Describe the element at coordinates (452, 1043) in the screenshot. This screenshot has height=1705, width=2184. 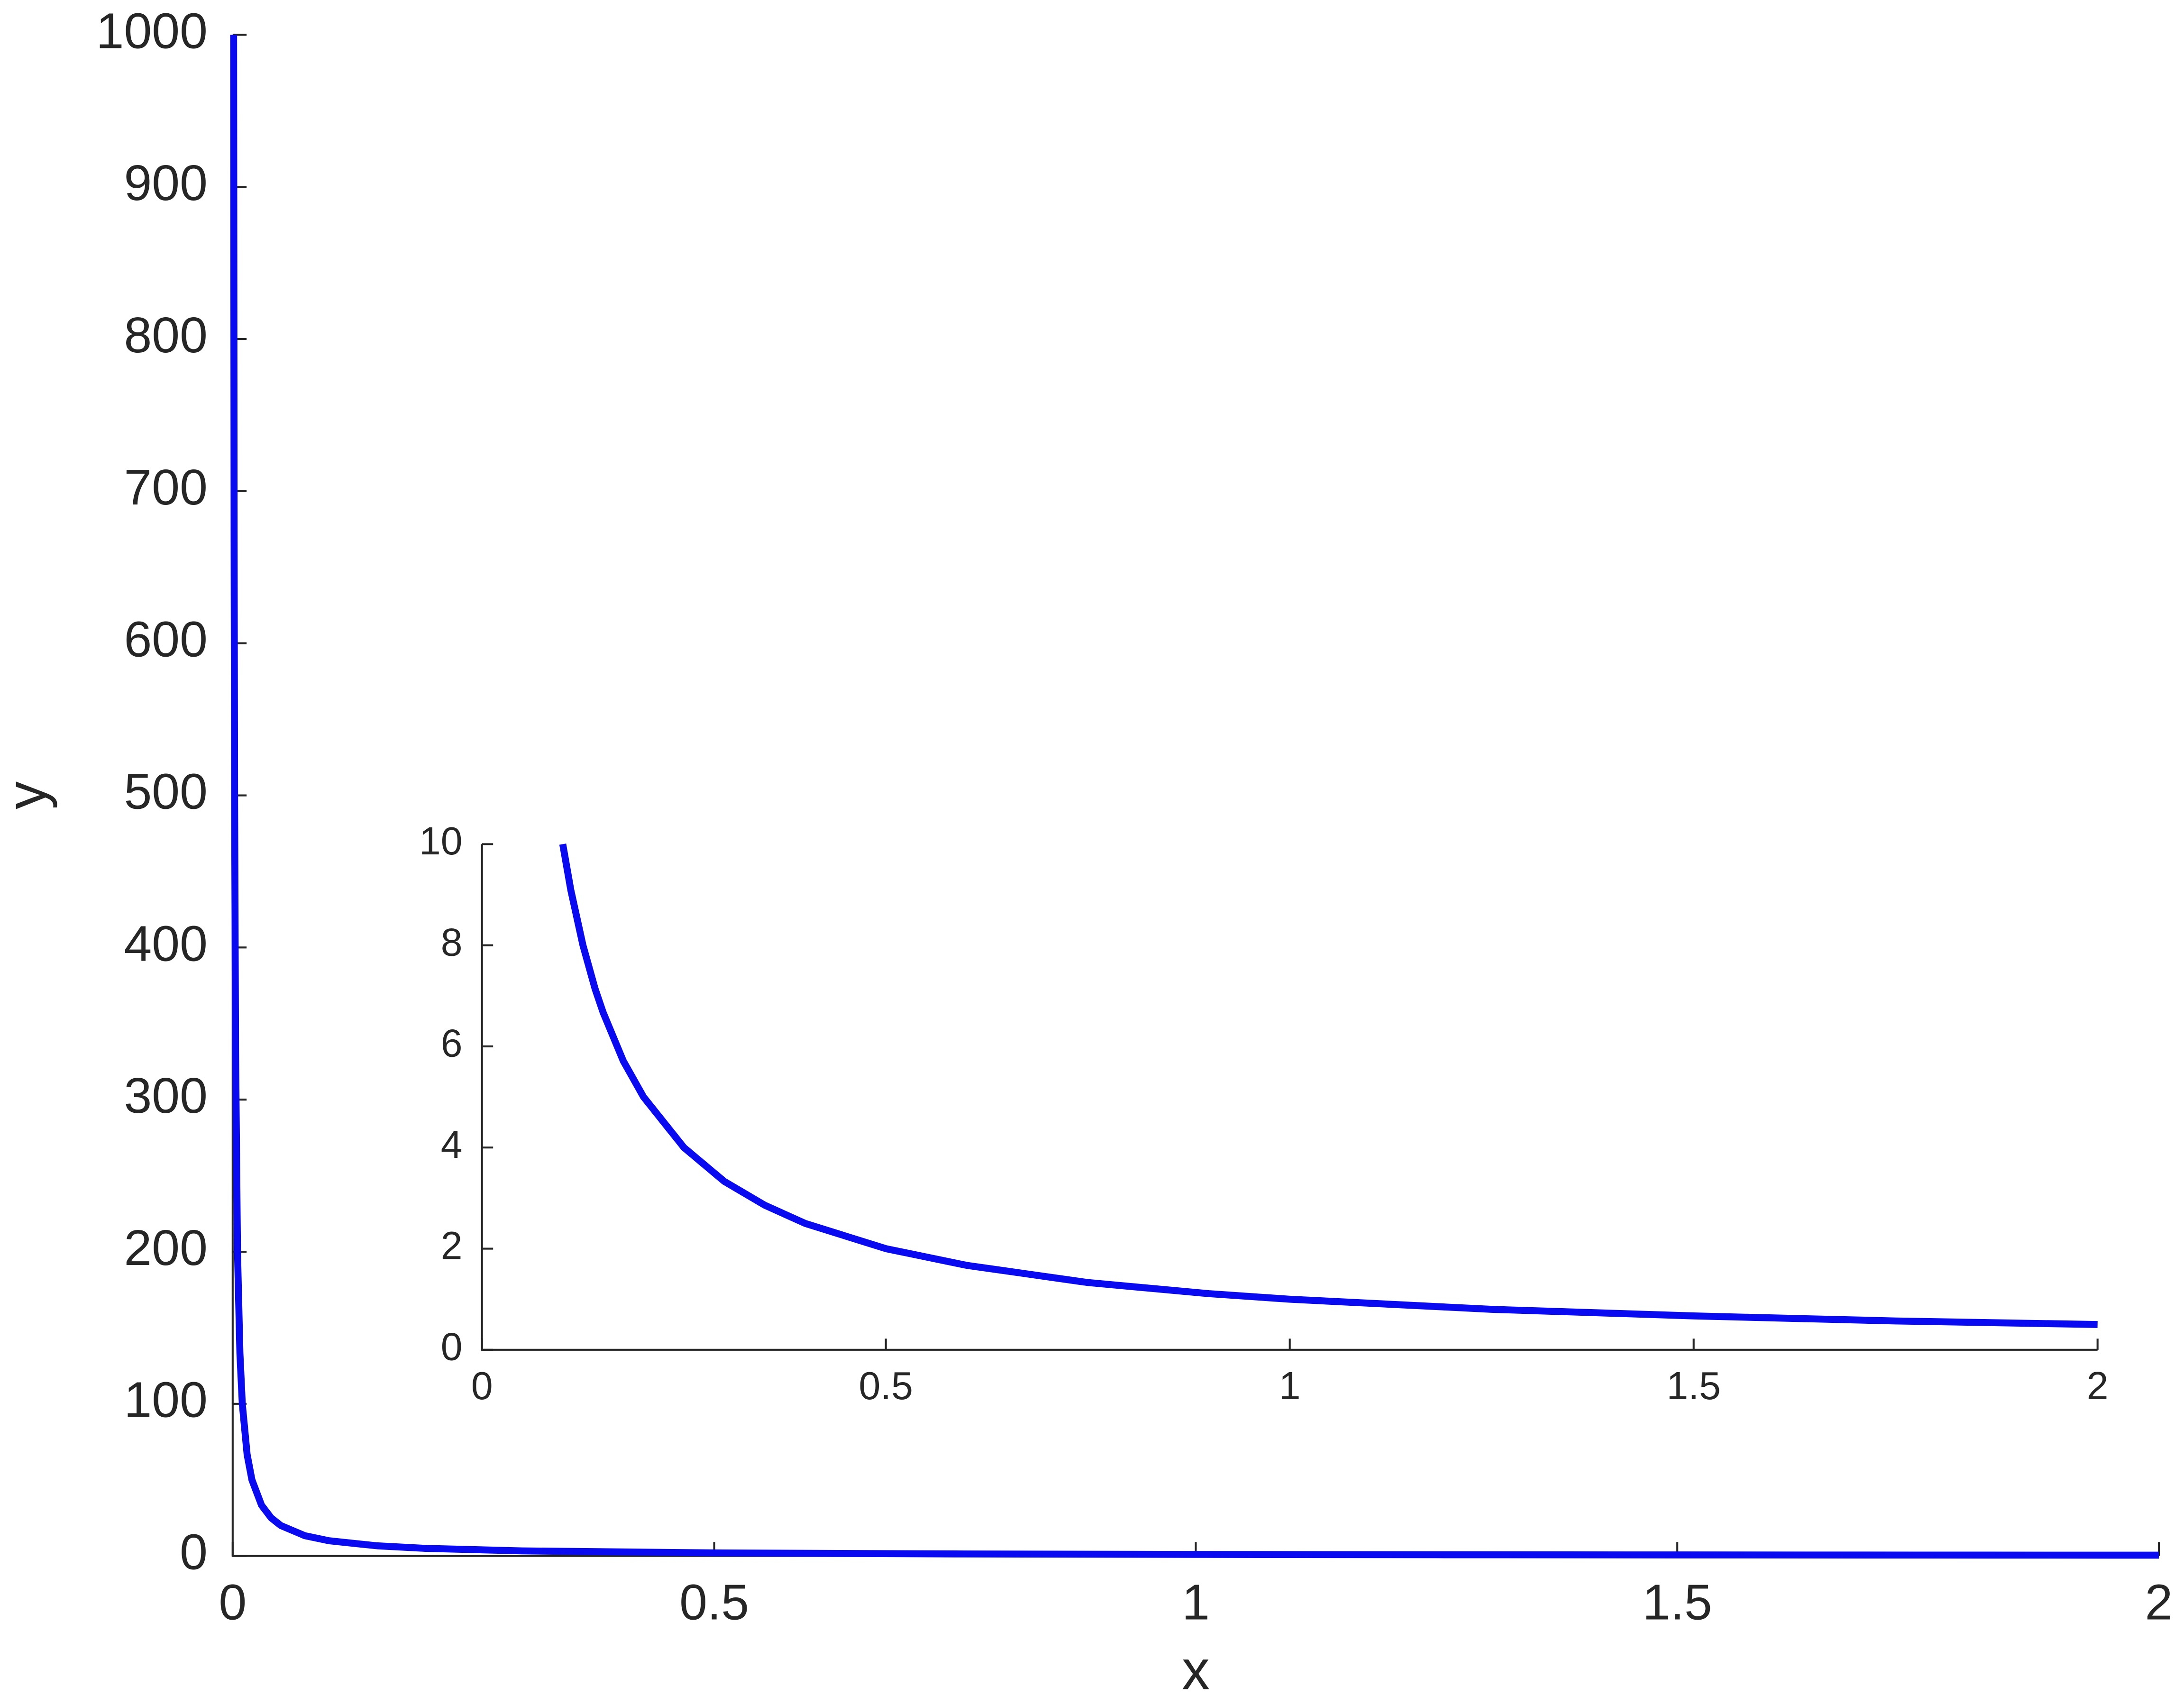
I see `y-tick-label: 6` at that location.